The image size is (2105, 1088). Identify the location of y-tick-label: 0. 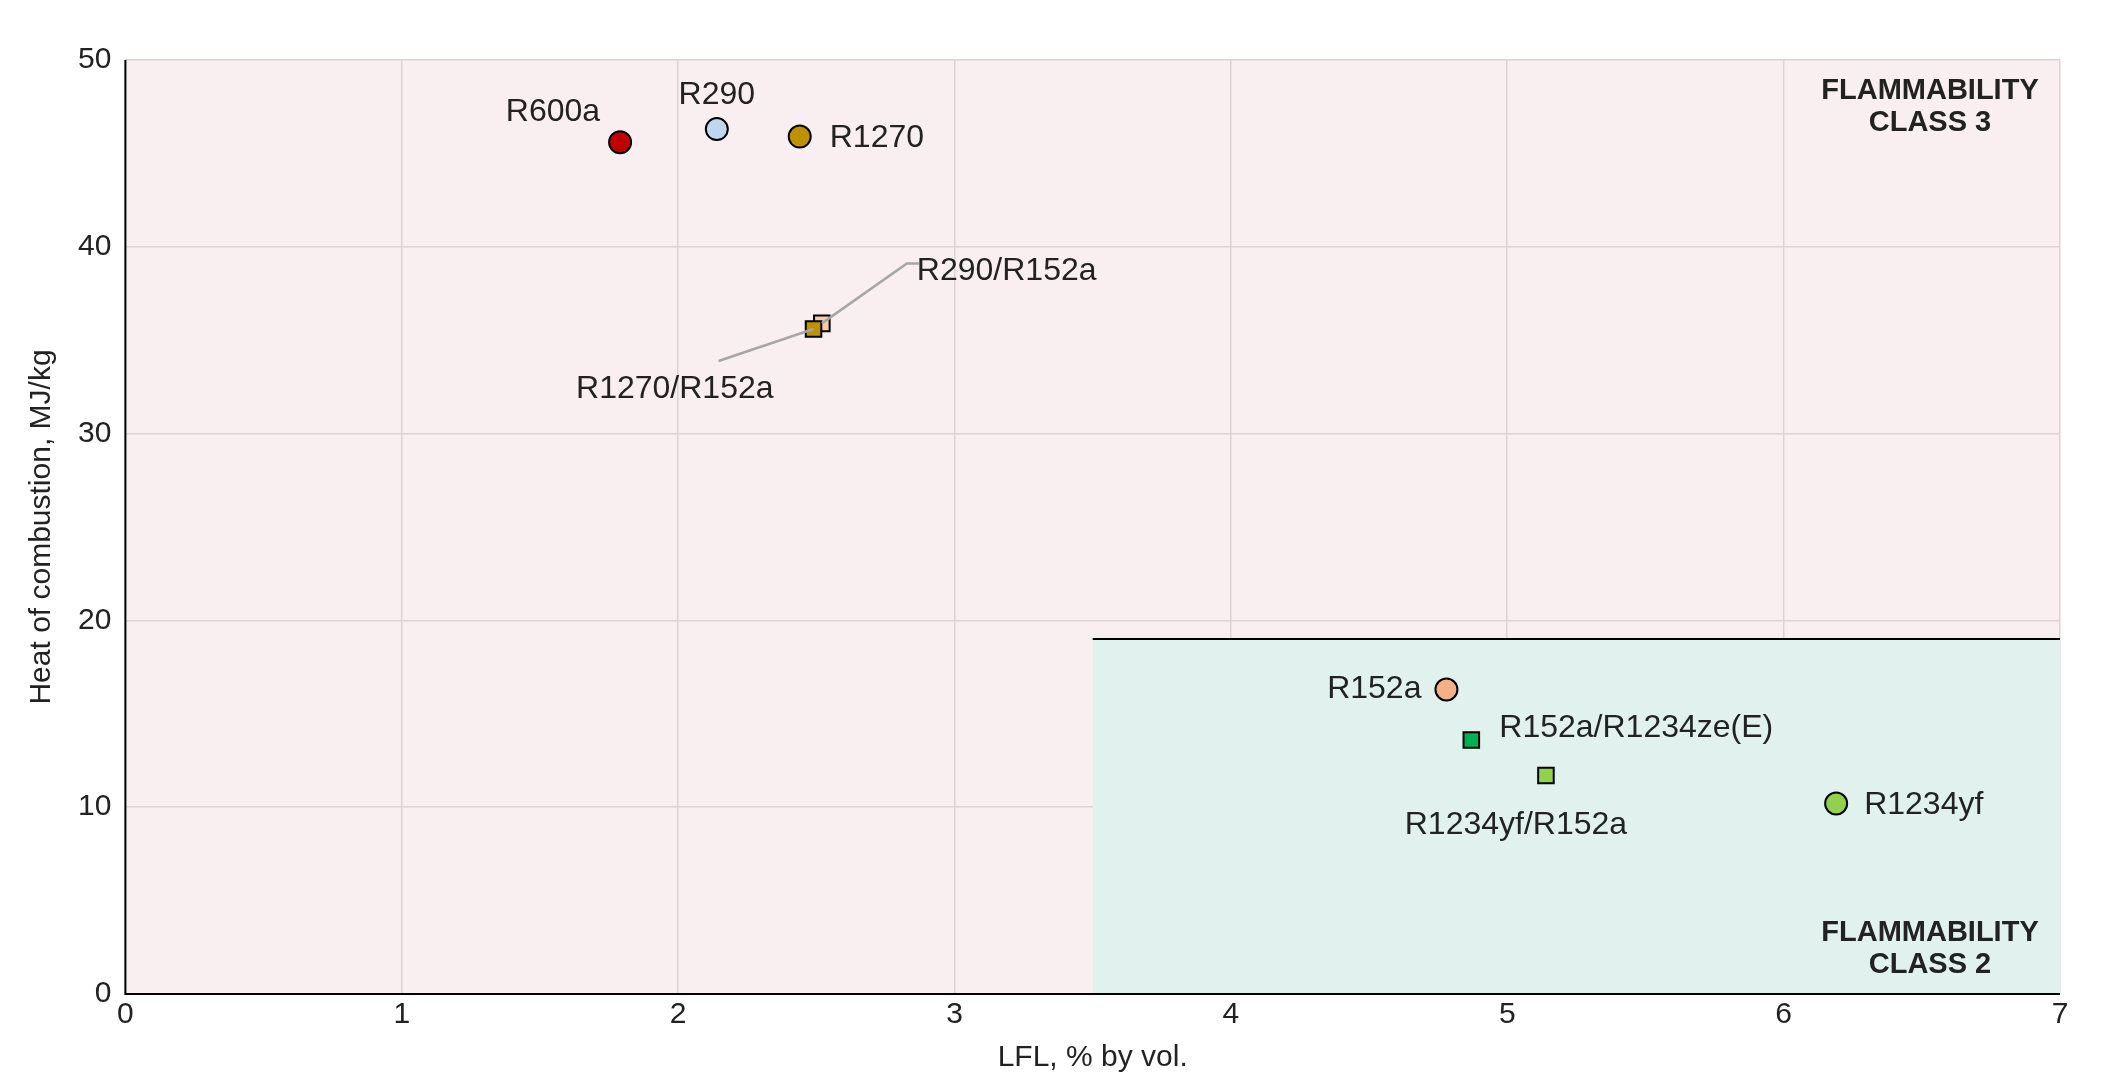
(103, 992).